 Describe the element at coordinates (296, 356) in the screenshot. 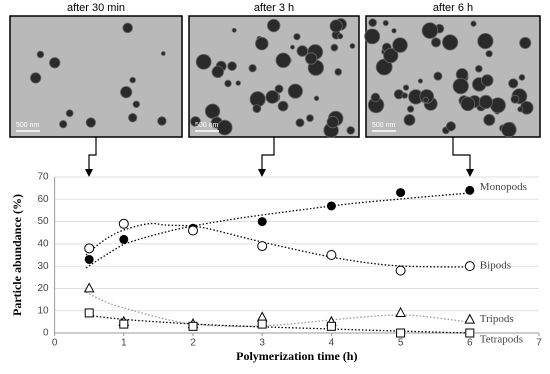

I see `x-axis-label: Polymerization time (h)` at that location.